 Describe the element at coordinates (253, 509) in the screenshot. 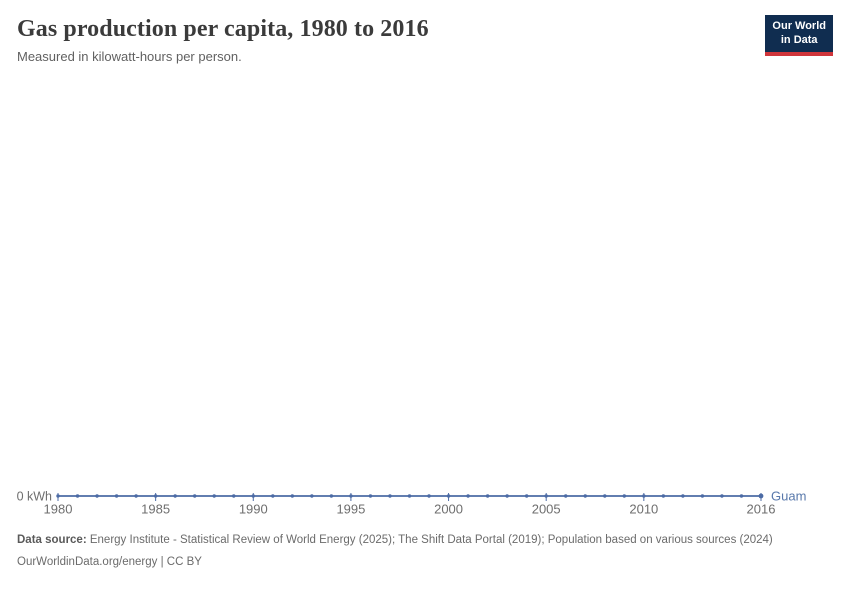

I see `x-axis-tick-label: 1990` at that location.